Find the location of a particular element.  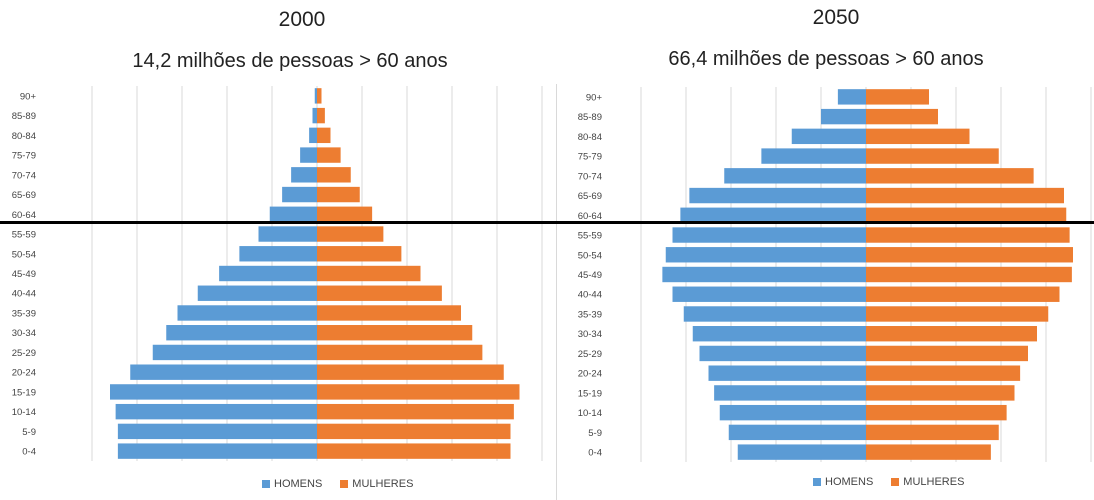

legend-item-mulheres: MULHERES is located at coordinates (927, 482).